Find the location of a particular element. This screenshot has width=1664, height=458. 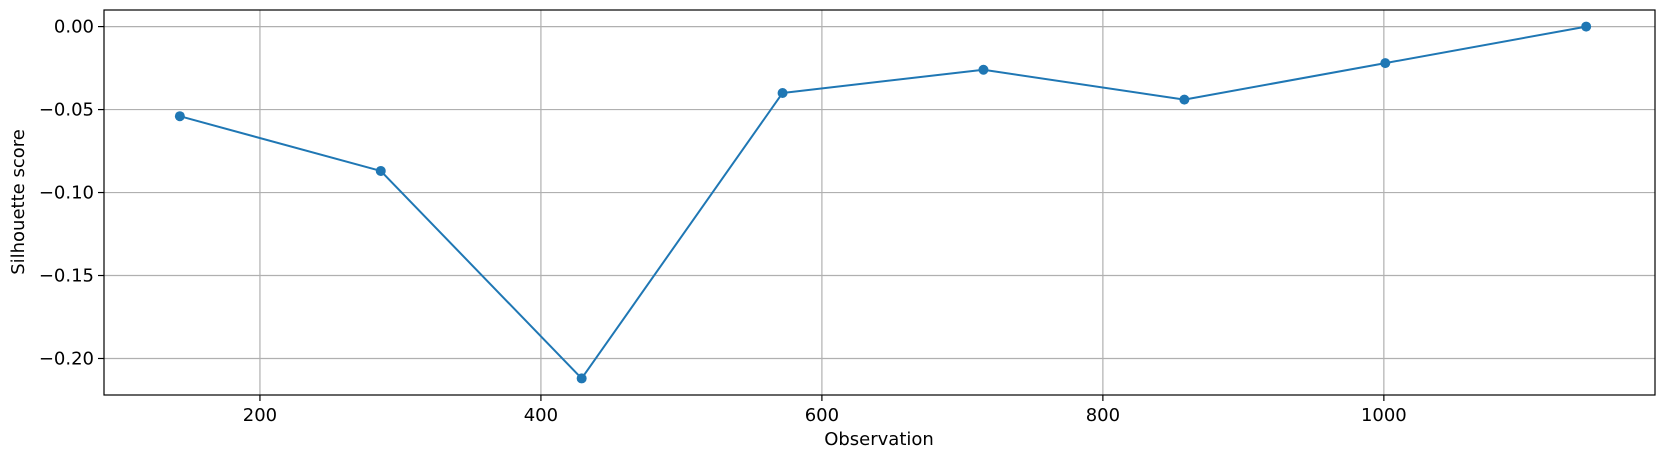

y-tick-label: −0.05 is located at coordinates (66, 110).